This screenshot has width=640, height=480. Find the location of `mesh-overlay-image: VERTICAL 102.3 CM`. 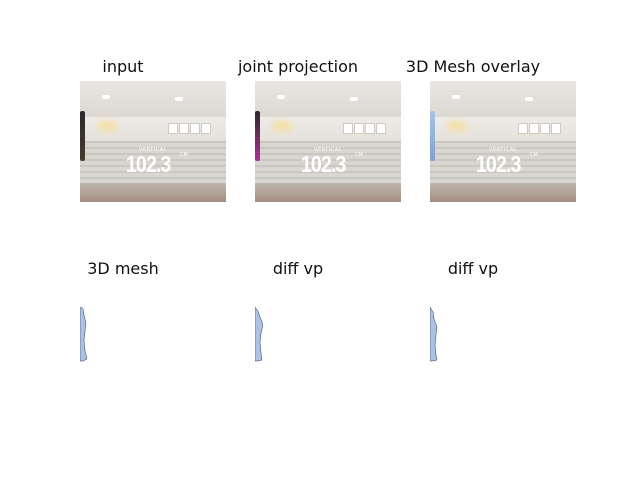

mesh-overlay-image: VERTICAL 102.3 CM is located at coordinates (503, 141).